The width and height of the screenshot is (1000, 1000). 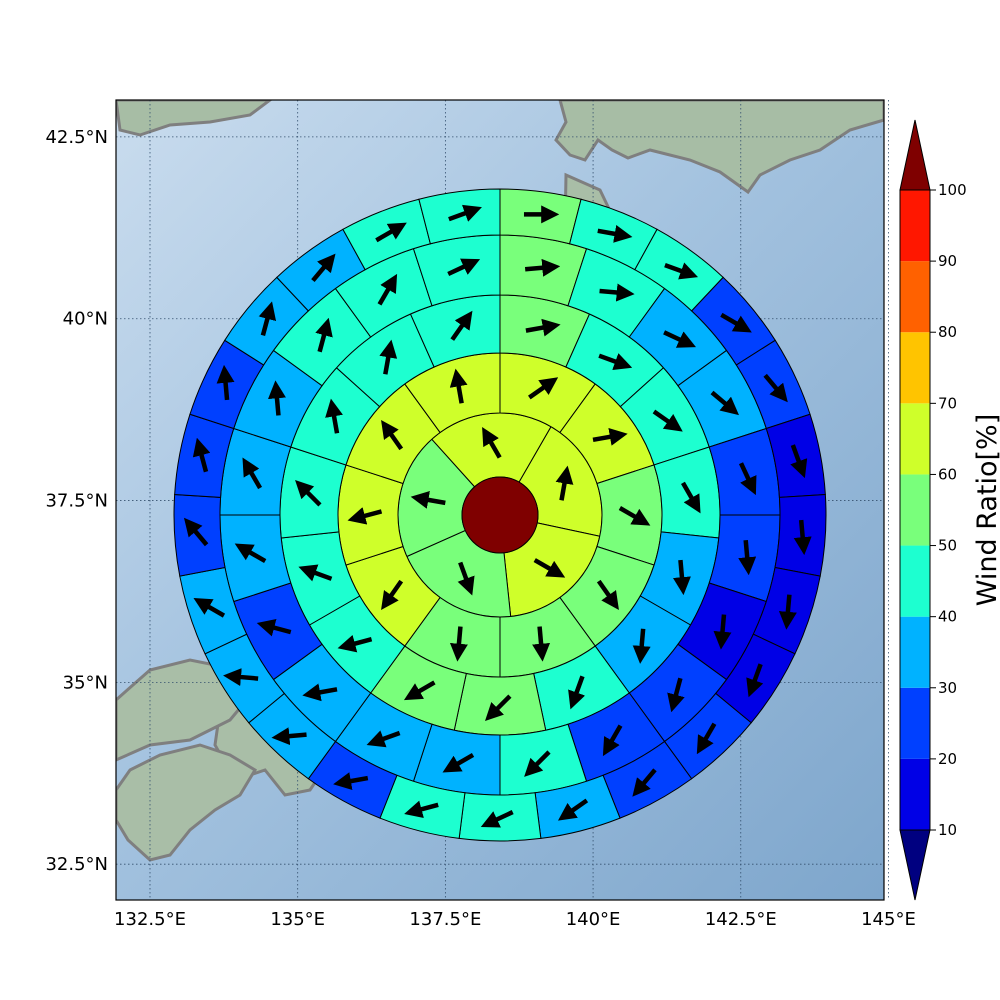 I want to click on colorbar-tick-label: 80, so click(x=947, y=332).